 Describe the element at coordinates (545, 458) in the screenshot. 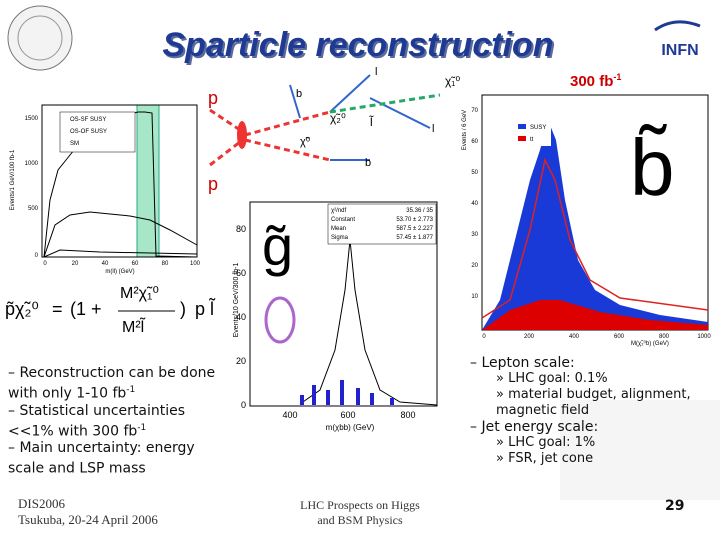

I see `sub-bullet: » FSR, jet cone` at that location.